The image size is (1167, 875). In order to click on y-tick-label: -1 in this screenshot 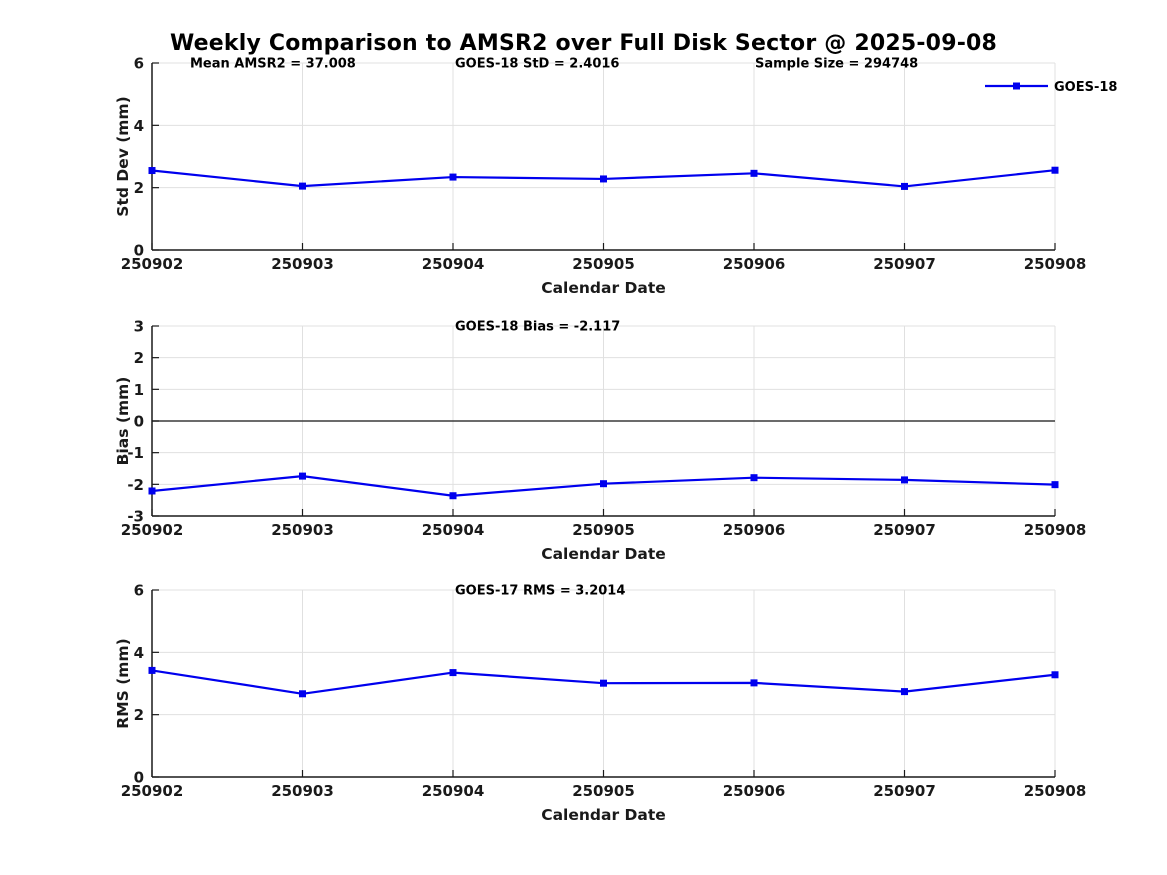, I will do `click(135, 453)`.